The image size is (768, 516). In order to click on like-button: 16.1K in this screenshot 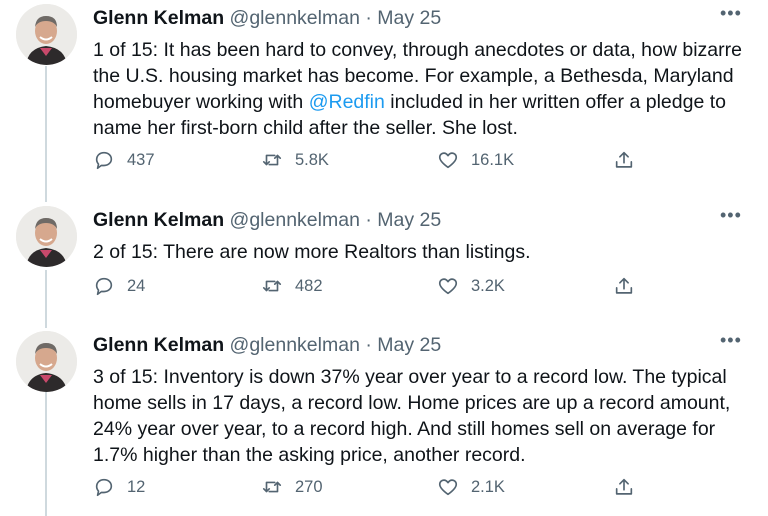, I will do `click(475, 160)`.